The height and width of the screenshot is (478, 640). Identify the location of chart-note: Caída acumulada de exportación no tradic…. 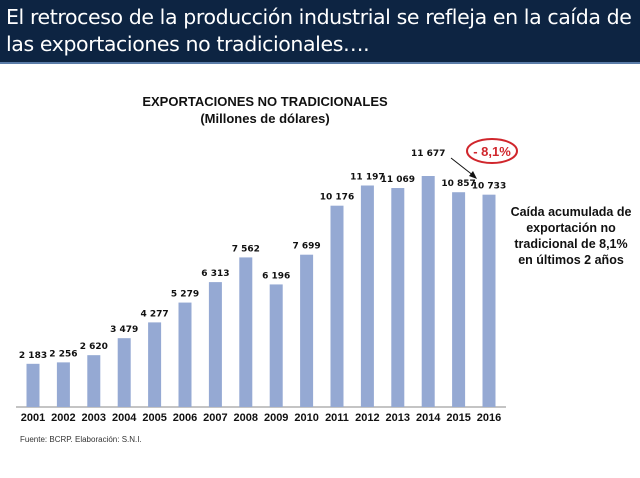
(571, 236).